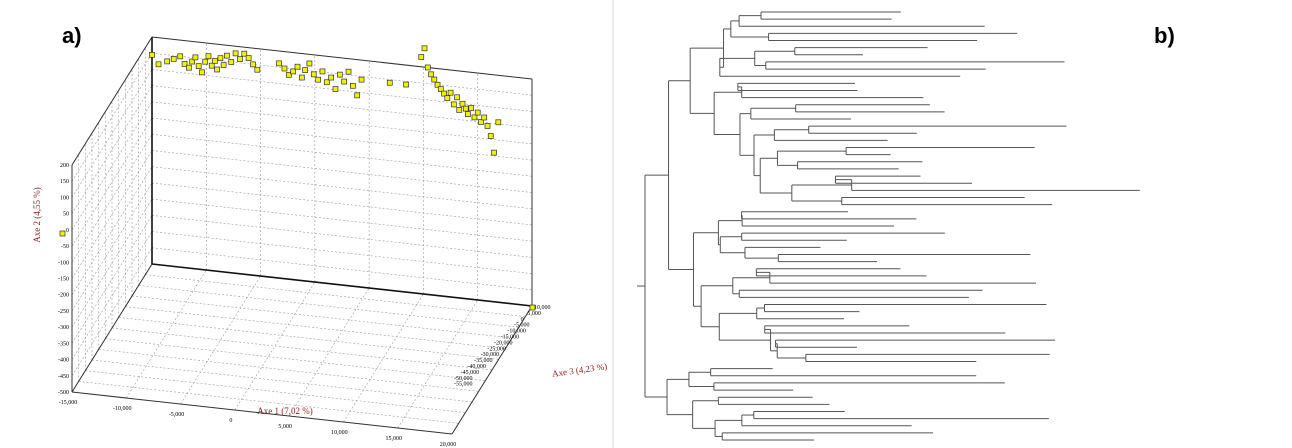 The width and height of the screenshot is (1292, 448). I want to click on z-tick-label: -40,000, so click(476, 367).